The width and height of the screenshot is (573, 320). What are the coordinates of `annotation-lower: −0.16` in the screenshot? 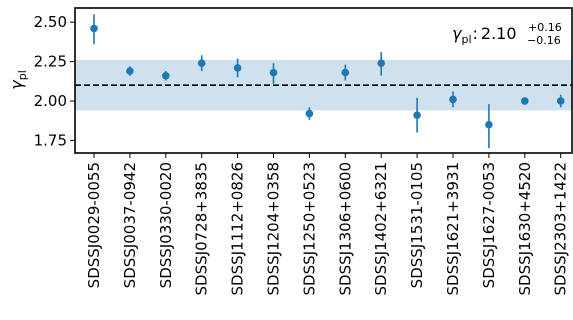 It's located at (544, 40).